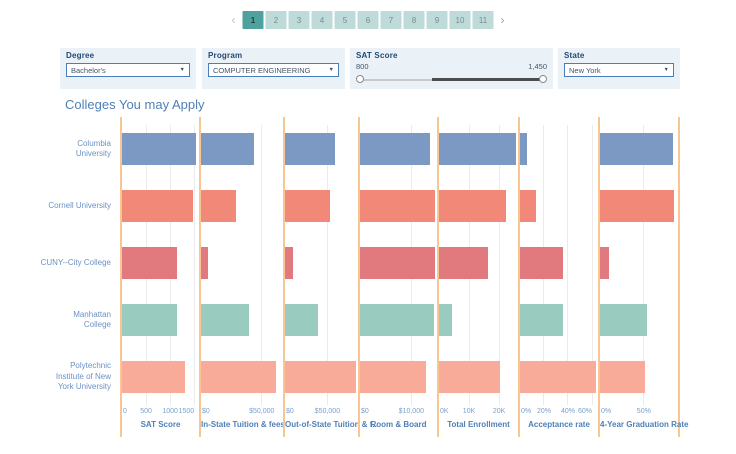 This screenshot has width=736, height=454. I want to click on chart-column-6: 0% 20% 40% 60% Acceptance rate, so click(558, 277).